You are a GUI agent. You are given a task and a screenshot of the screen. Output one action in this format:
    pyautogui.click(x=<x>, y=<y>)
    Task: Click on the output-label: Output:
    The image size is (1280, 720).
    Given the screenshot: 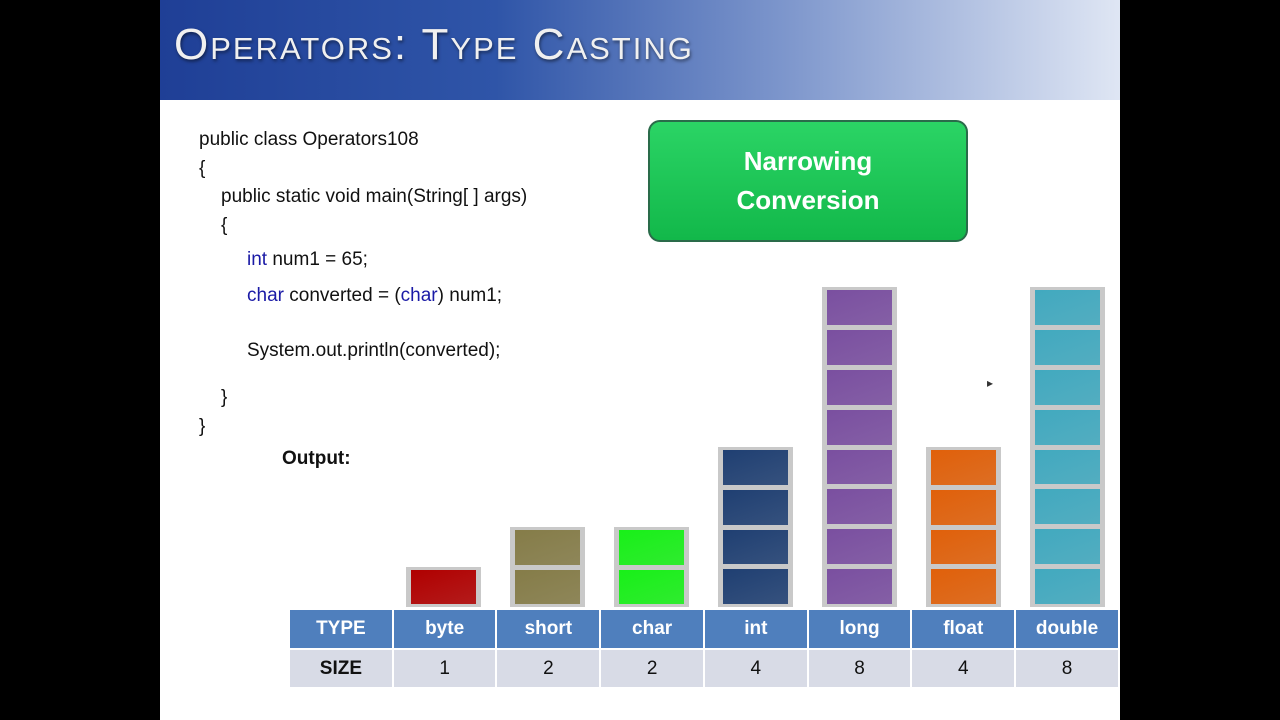 What is the action you would take?
    pyautogui.click(x=316, y=458)
    